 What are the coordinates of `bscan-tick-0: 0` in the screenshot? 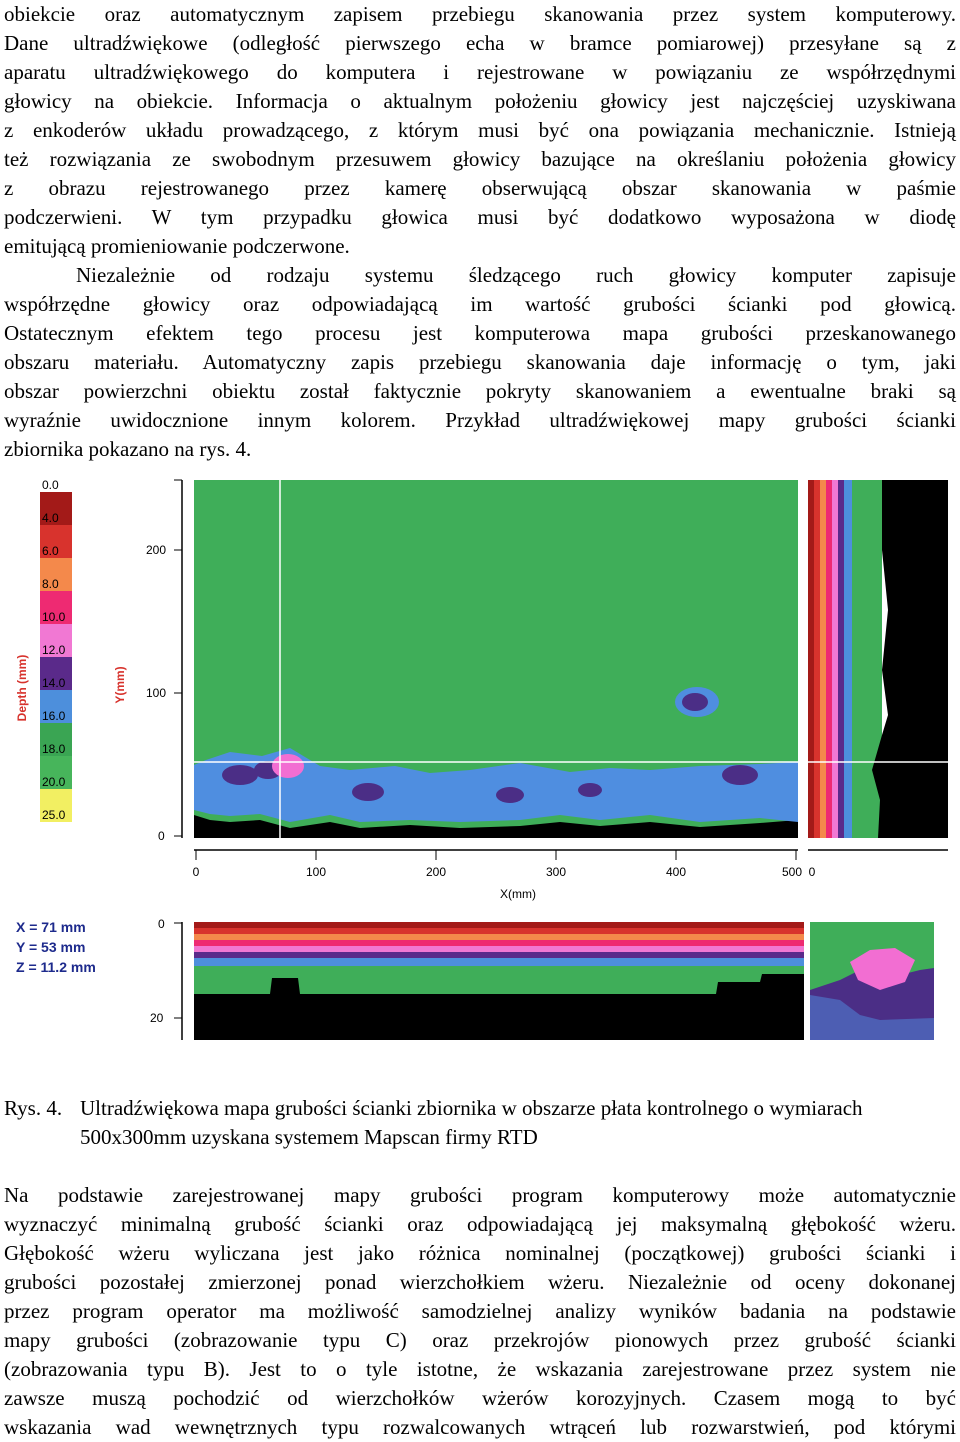 It's located at (161, 924).